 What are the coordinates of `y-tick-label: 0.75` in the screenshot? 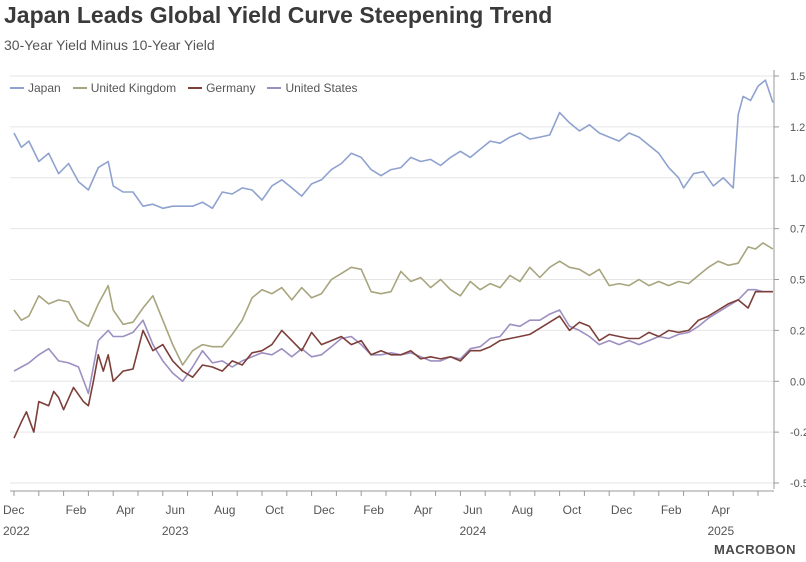 It's located at (798, 230).